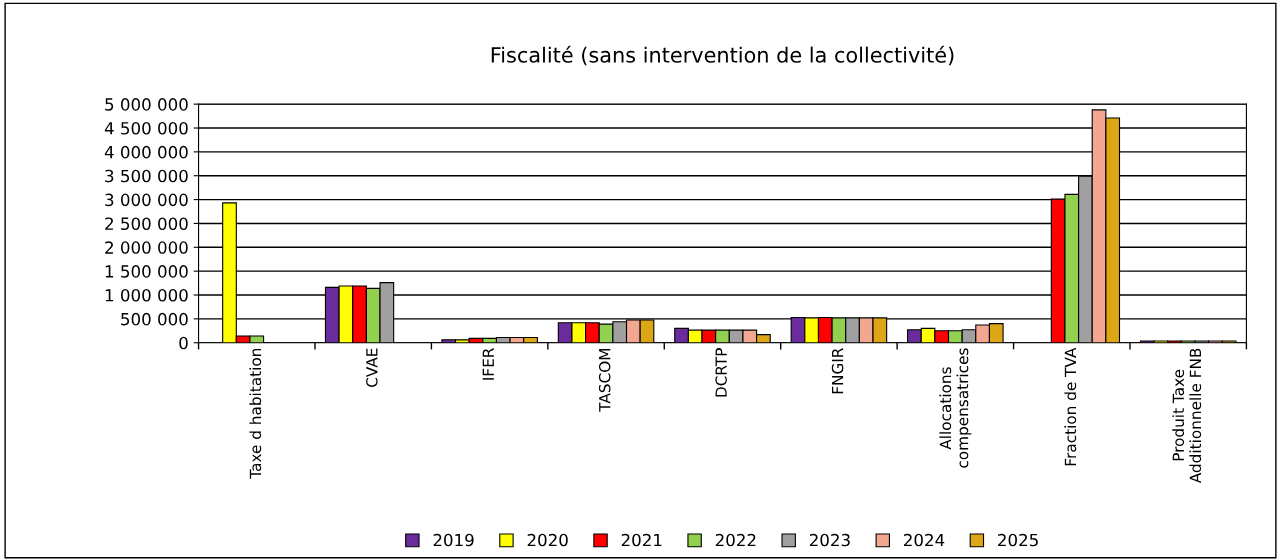 The height and width of the screenshot is (560, 1281). I want to click on y-tick-label: 3 000 000, so click(146, 200).